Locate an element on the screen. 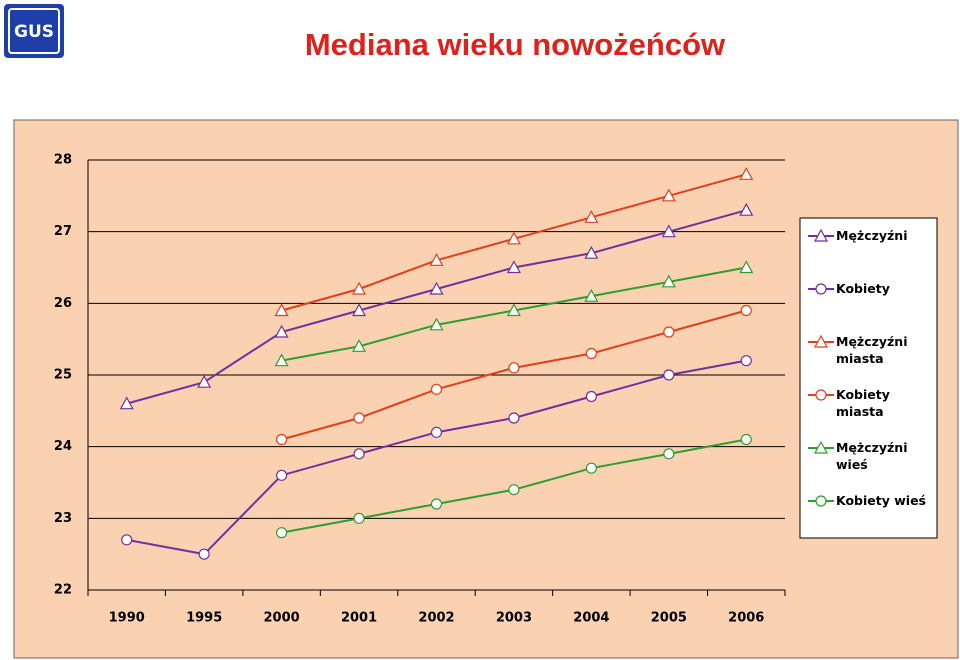 This screenshot has width=960, height=660. legend-entry: Kobiety is located at coordinates (870, 300).